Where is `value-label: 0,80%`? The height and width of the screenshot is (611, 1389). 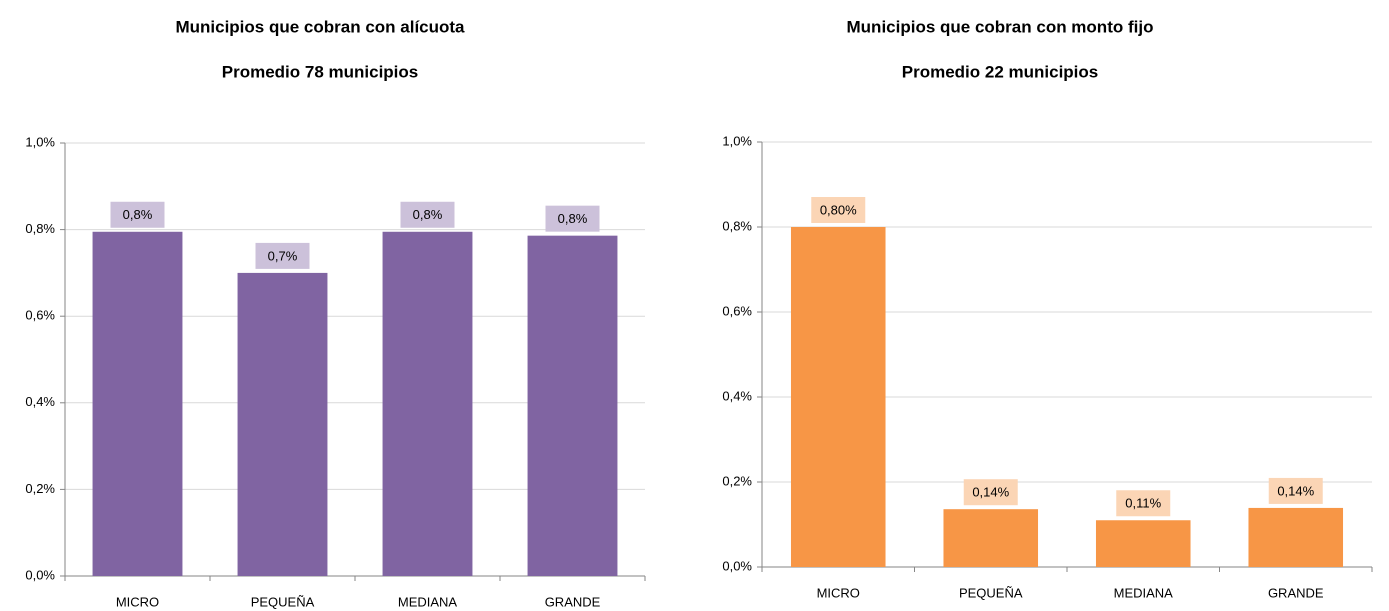
value-label: 0,80% is located at coordinates (838, 209).